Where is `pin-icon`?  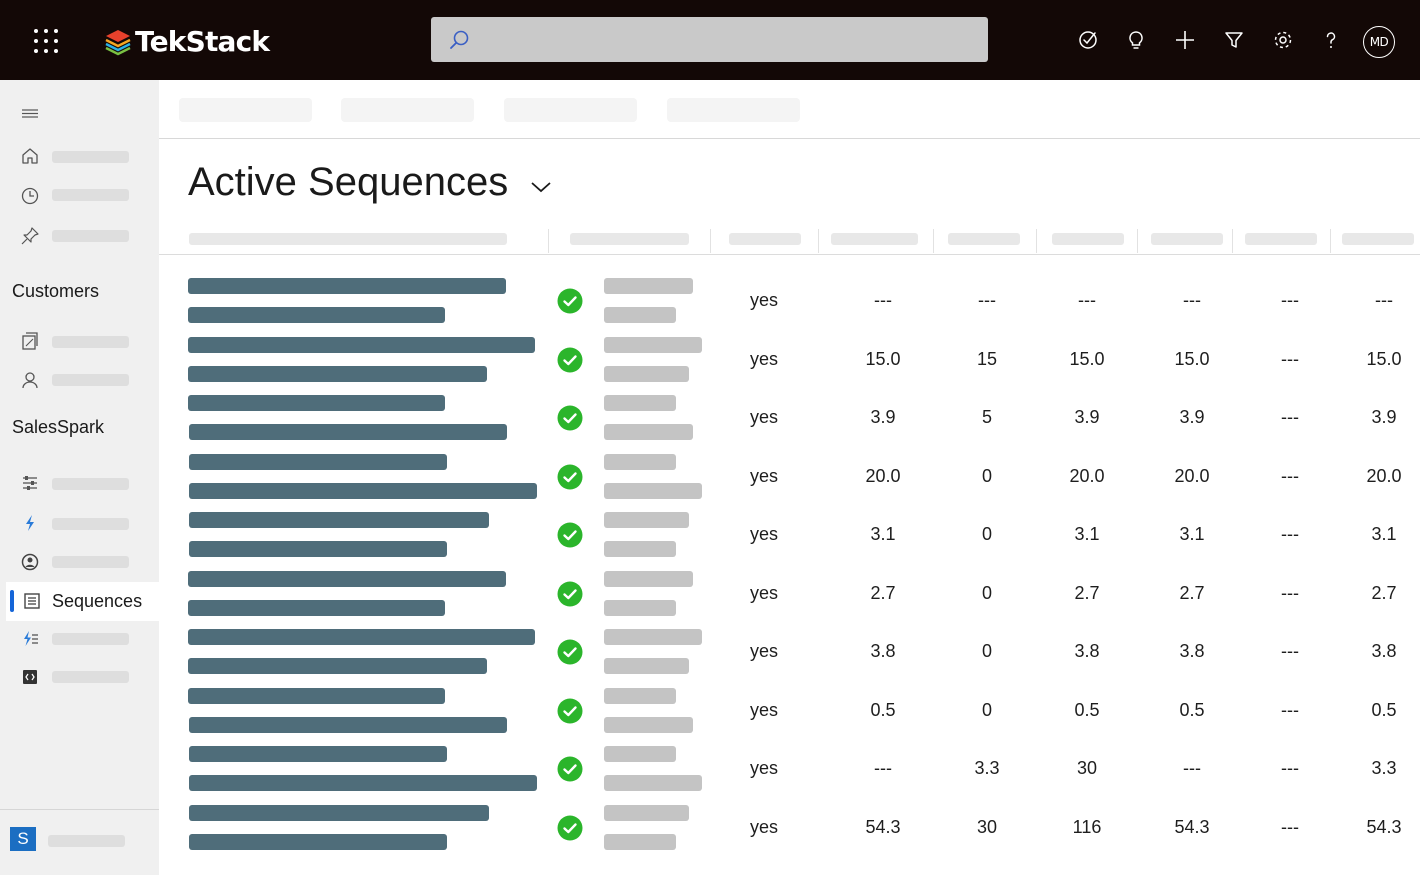
pin-icon is located at coordinates (30, 236).